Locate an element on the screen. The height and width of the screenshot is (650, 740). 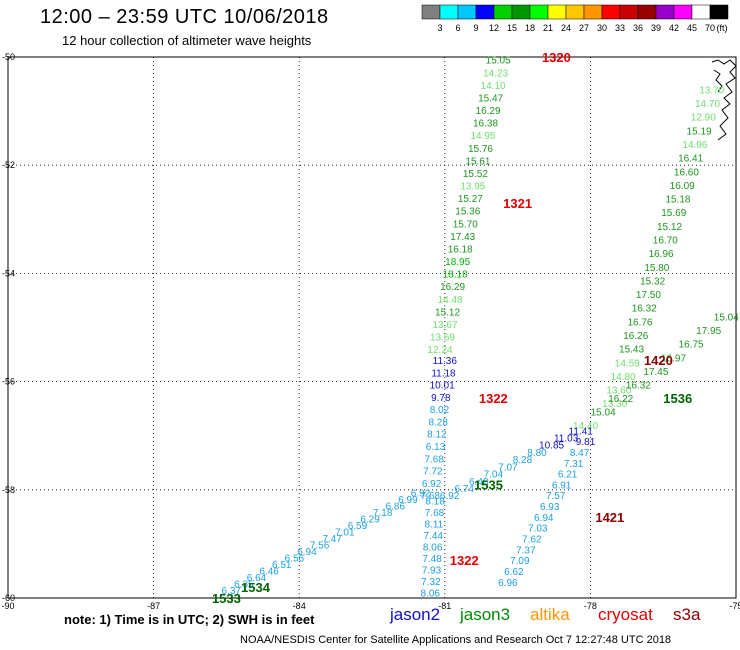
swh-value: 15.36 is located at coordinates (467, 212).